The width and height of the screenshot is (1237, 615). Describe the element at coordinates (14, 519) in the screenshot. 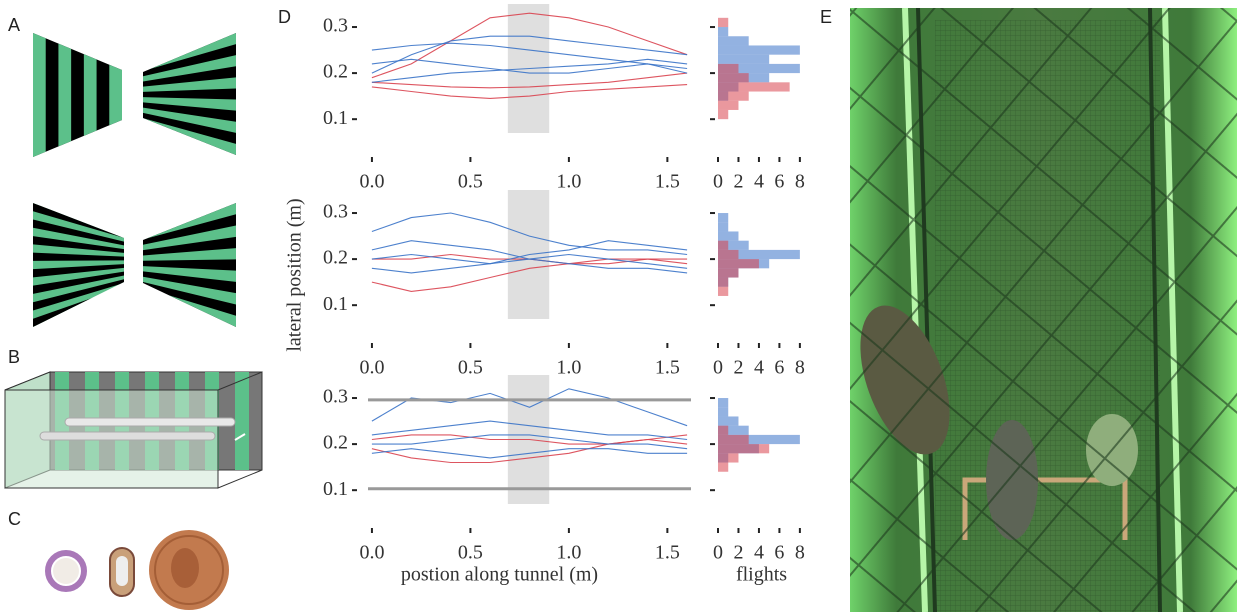

I see `panel-label: C` at that location.